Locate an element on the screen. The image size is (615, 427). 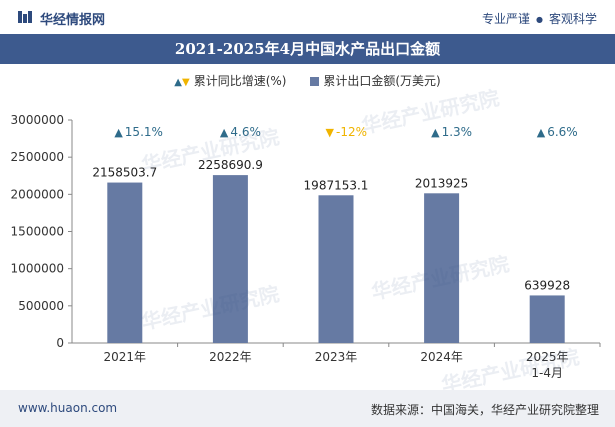
x-tick-label-line: 2024年 is located at coordinates (441, 357).